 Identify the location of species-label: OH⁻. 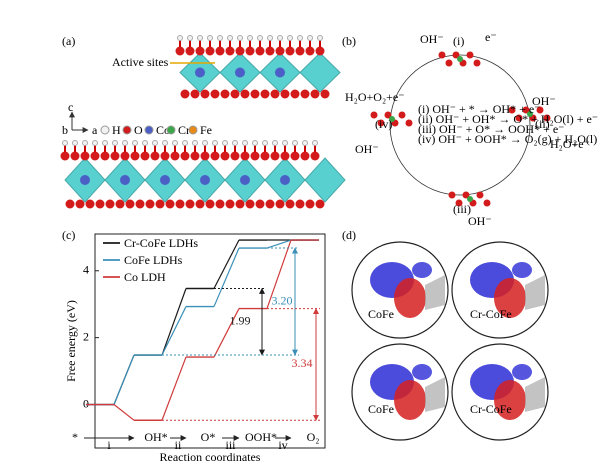
(432, 39).